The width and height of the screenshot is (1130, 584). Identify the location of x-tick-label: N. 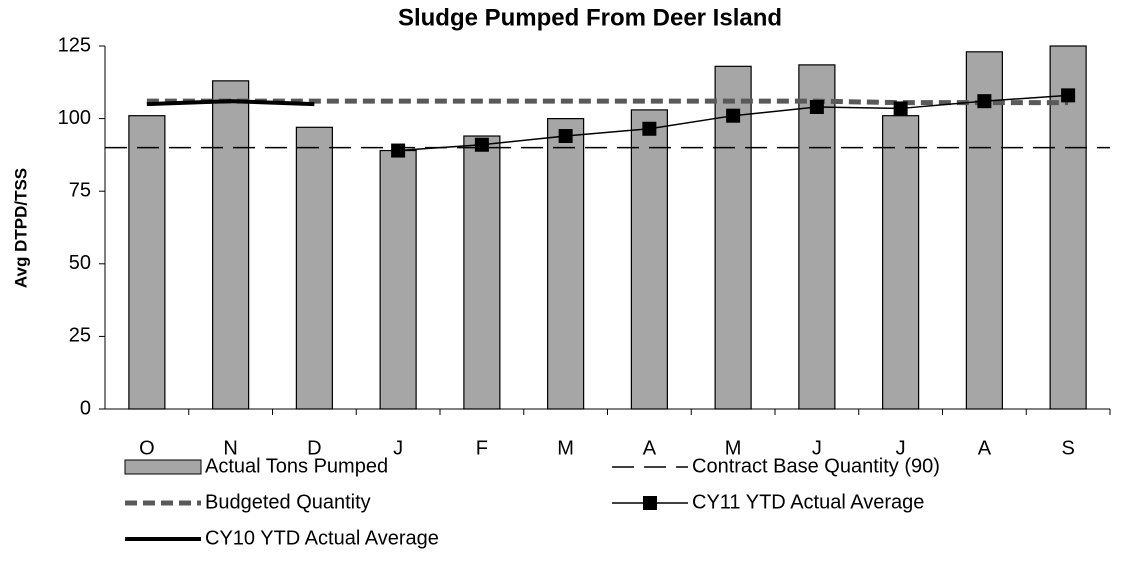
(230, 448).